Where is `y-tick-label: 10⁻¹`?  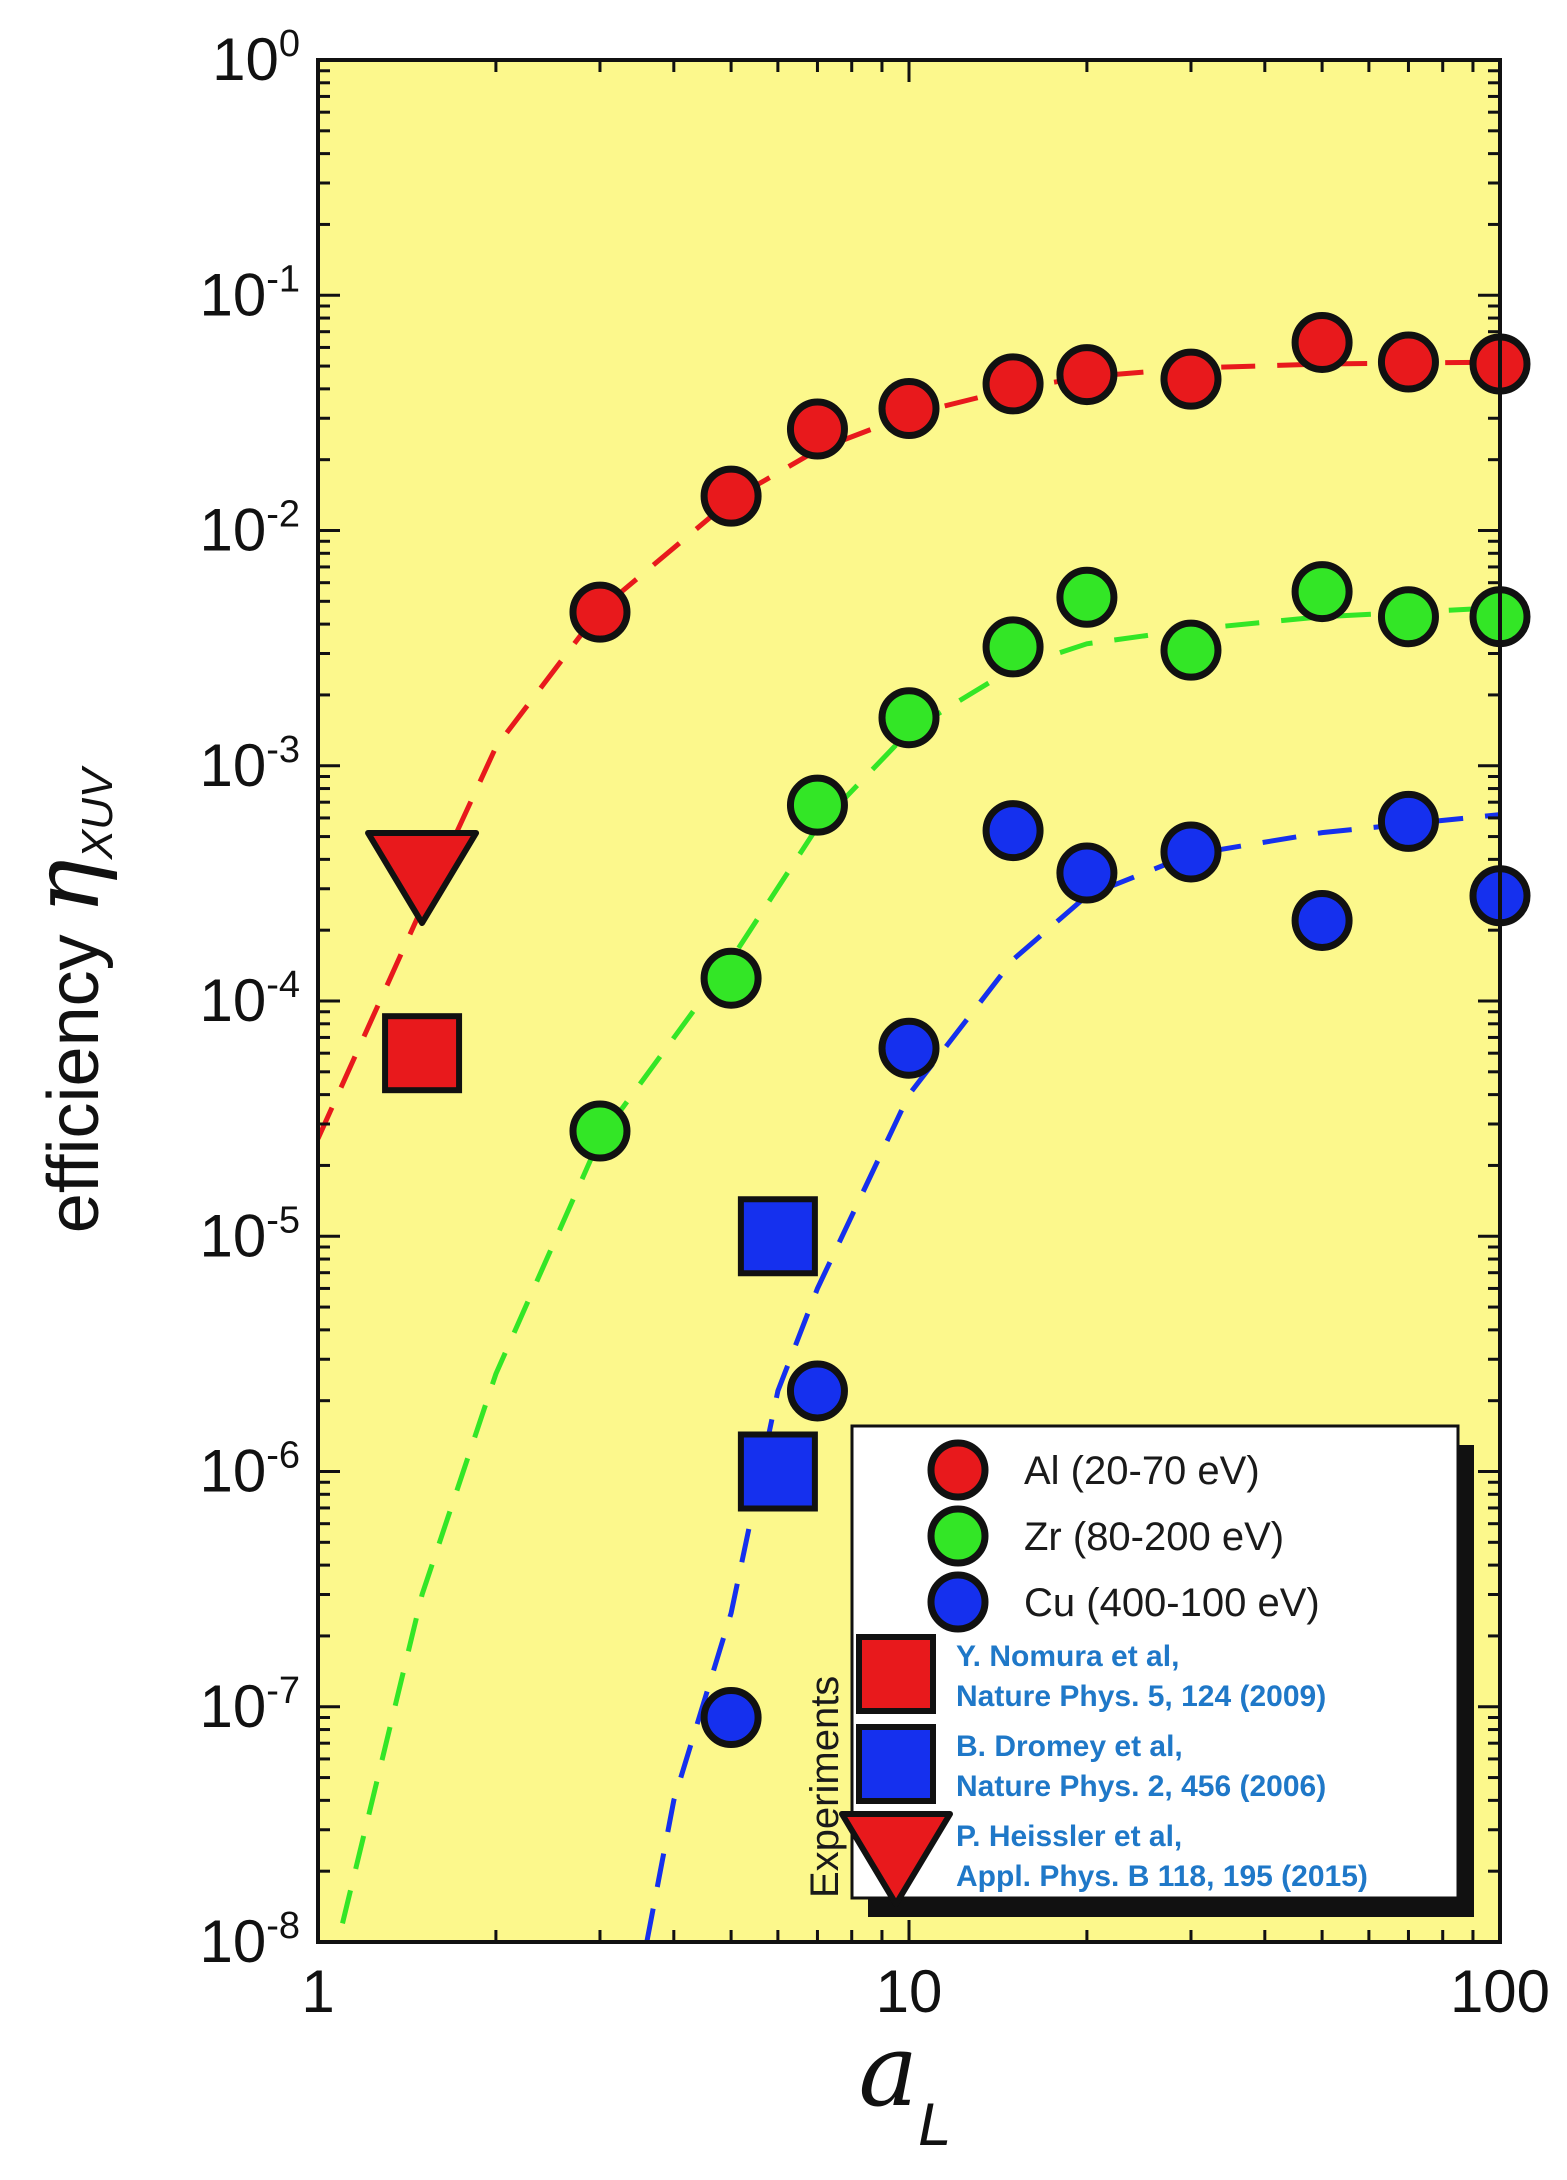 y-tick-label: 10⁻¹ is located at coordinates (249, 293).